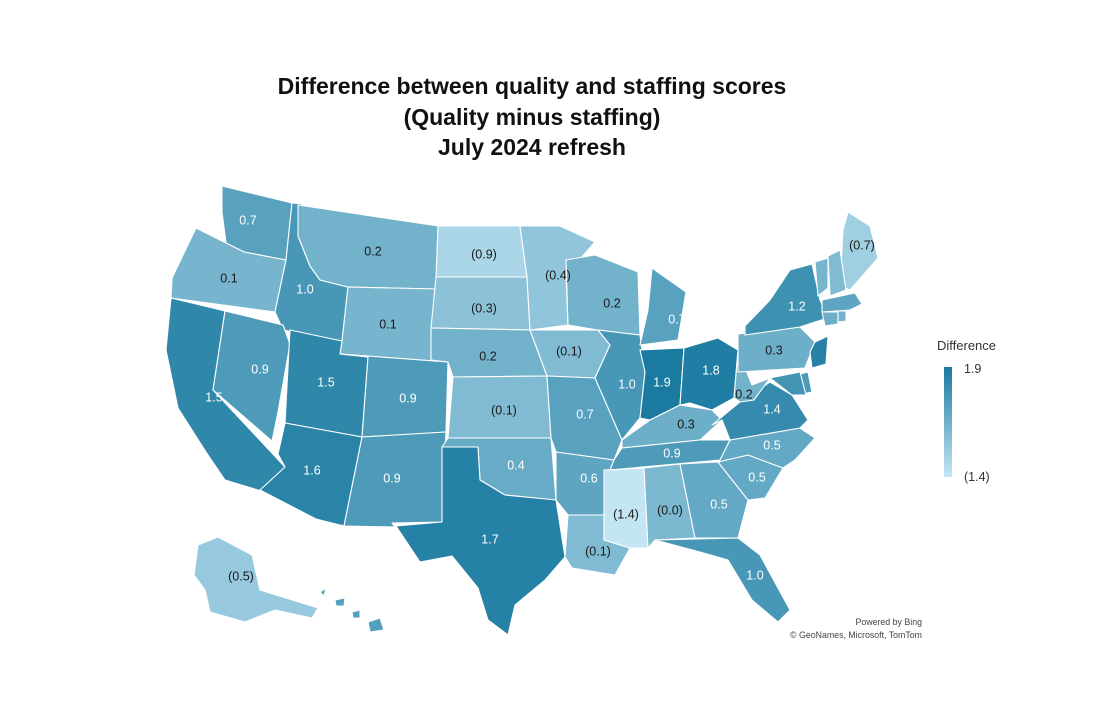 The height and width of the screenshot is (704, 1100). Describe the element at coordinates (786, 299) in the screenshot. I see `state-ny` at that location.